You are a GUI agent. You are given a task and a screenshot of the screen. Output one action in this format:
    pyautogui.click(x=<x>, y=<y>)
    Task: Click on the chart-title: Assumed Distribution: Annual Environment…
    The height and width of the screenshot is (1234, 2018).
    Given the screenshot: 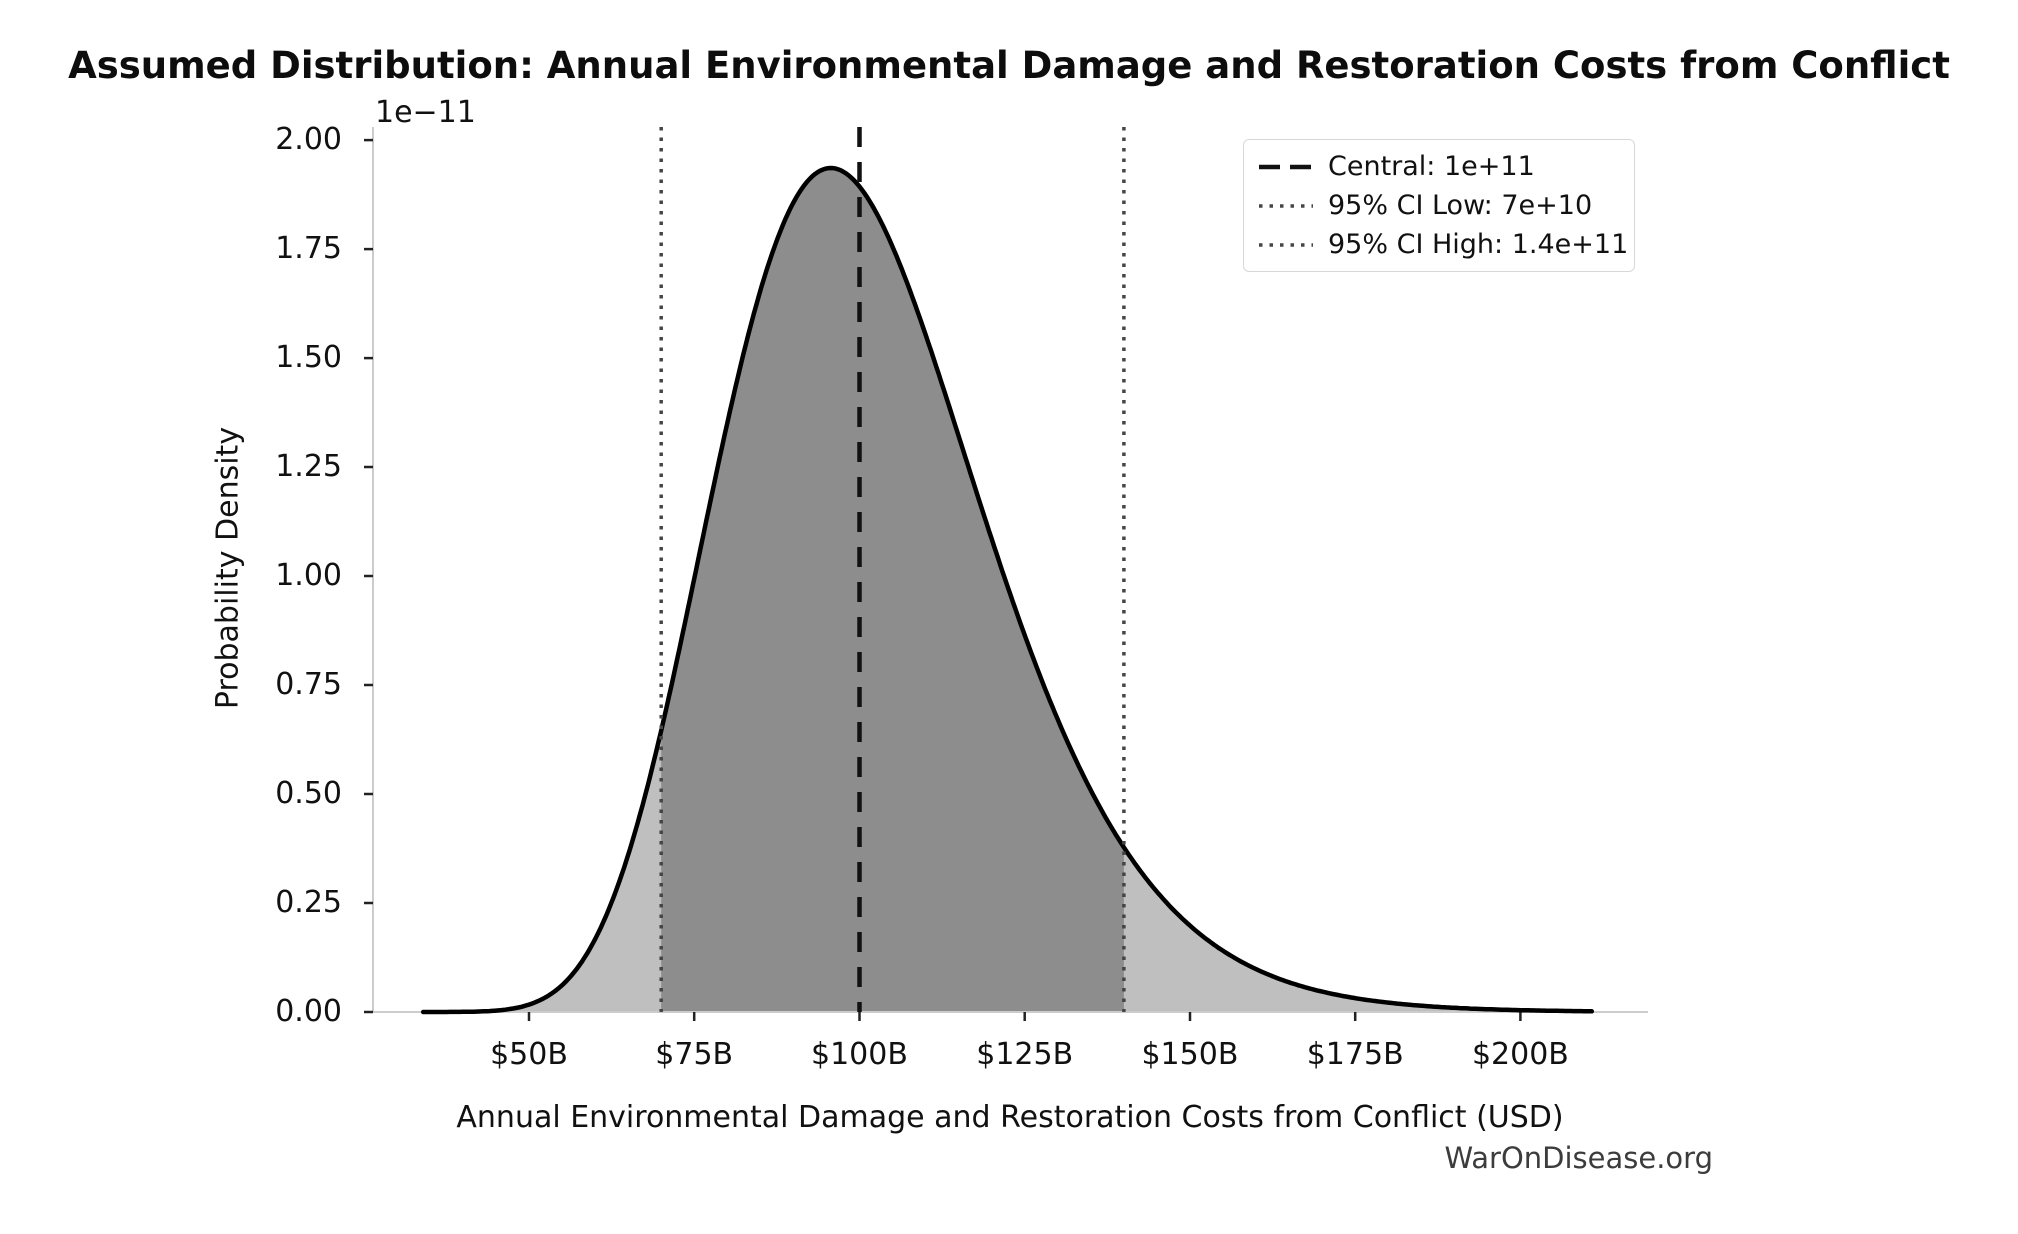 What is the action you would take?
    pyautogui.click(x=1009, y=65)
    